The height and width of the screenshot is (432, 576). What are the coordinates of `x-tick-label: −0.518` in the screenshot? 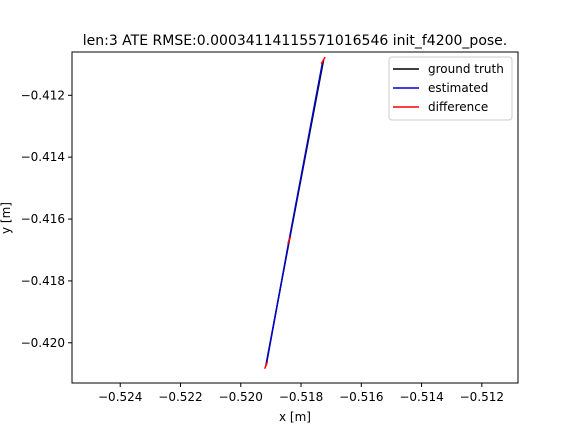 It's located at (301, 397).